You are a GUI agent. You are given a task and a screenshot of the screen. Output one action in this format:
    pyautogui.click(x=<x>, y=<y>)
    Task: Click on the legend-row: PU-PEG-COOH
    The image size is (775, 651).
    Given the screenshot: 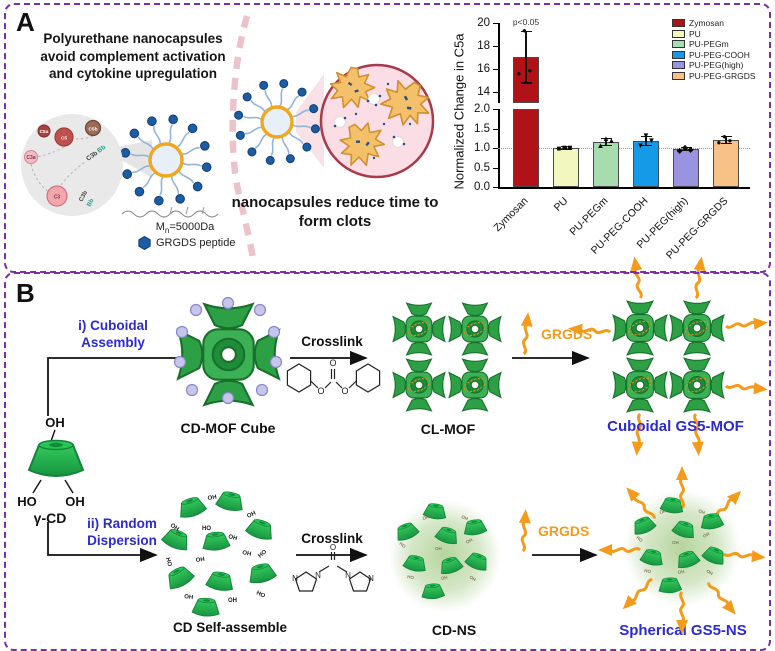 What is the action you would take?
    pyautogui.click(x=714, y=55)
    